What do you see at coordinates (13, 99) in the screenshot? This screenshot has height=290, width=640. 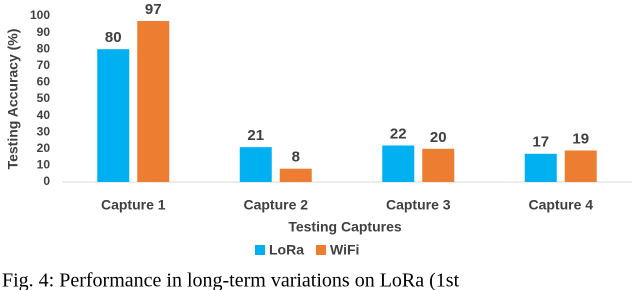 I see `y-axis-title: Testing Accuracy (%)` at bounding box center [13, 99].